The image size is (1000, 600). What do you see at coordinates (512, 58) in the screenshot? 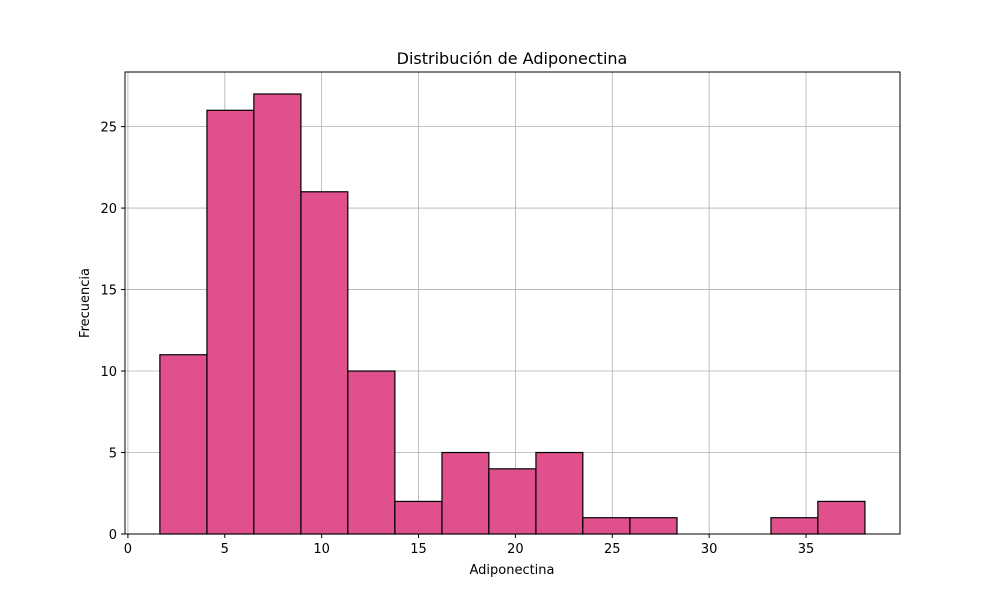
I see `chart-title: Distribución de Adiponectina` at bounding box center [512, 58].